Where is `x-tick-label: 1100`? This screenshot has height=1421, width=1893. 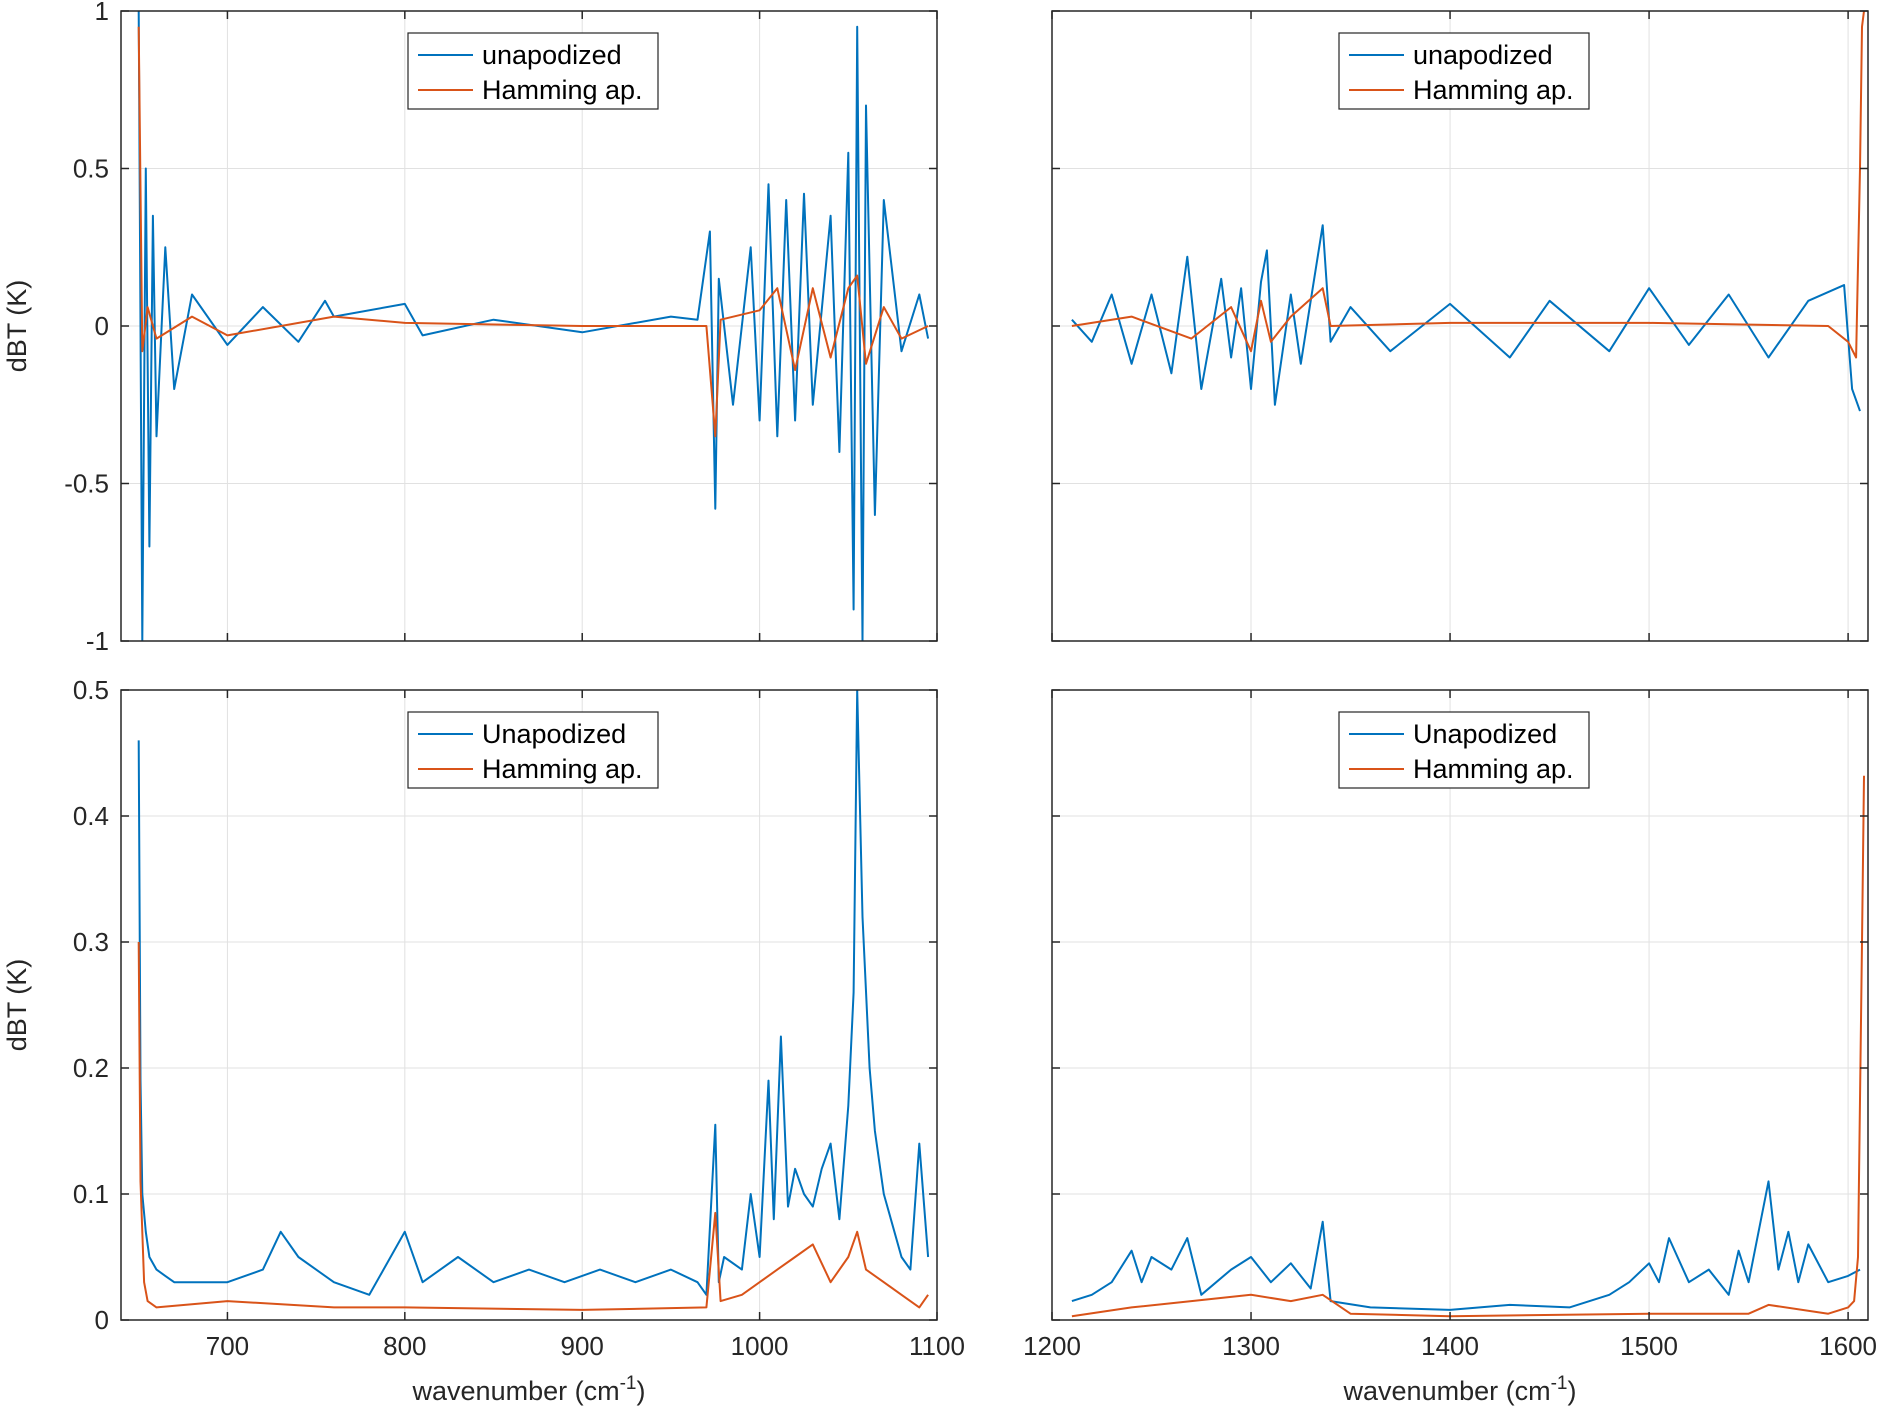 x-tick-label: 1100 is located at coordinates (937, 1346).